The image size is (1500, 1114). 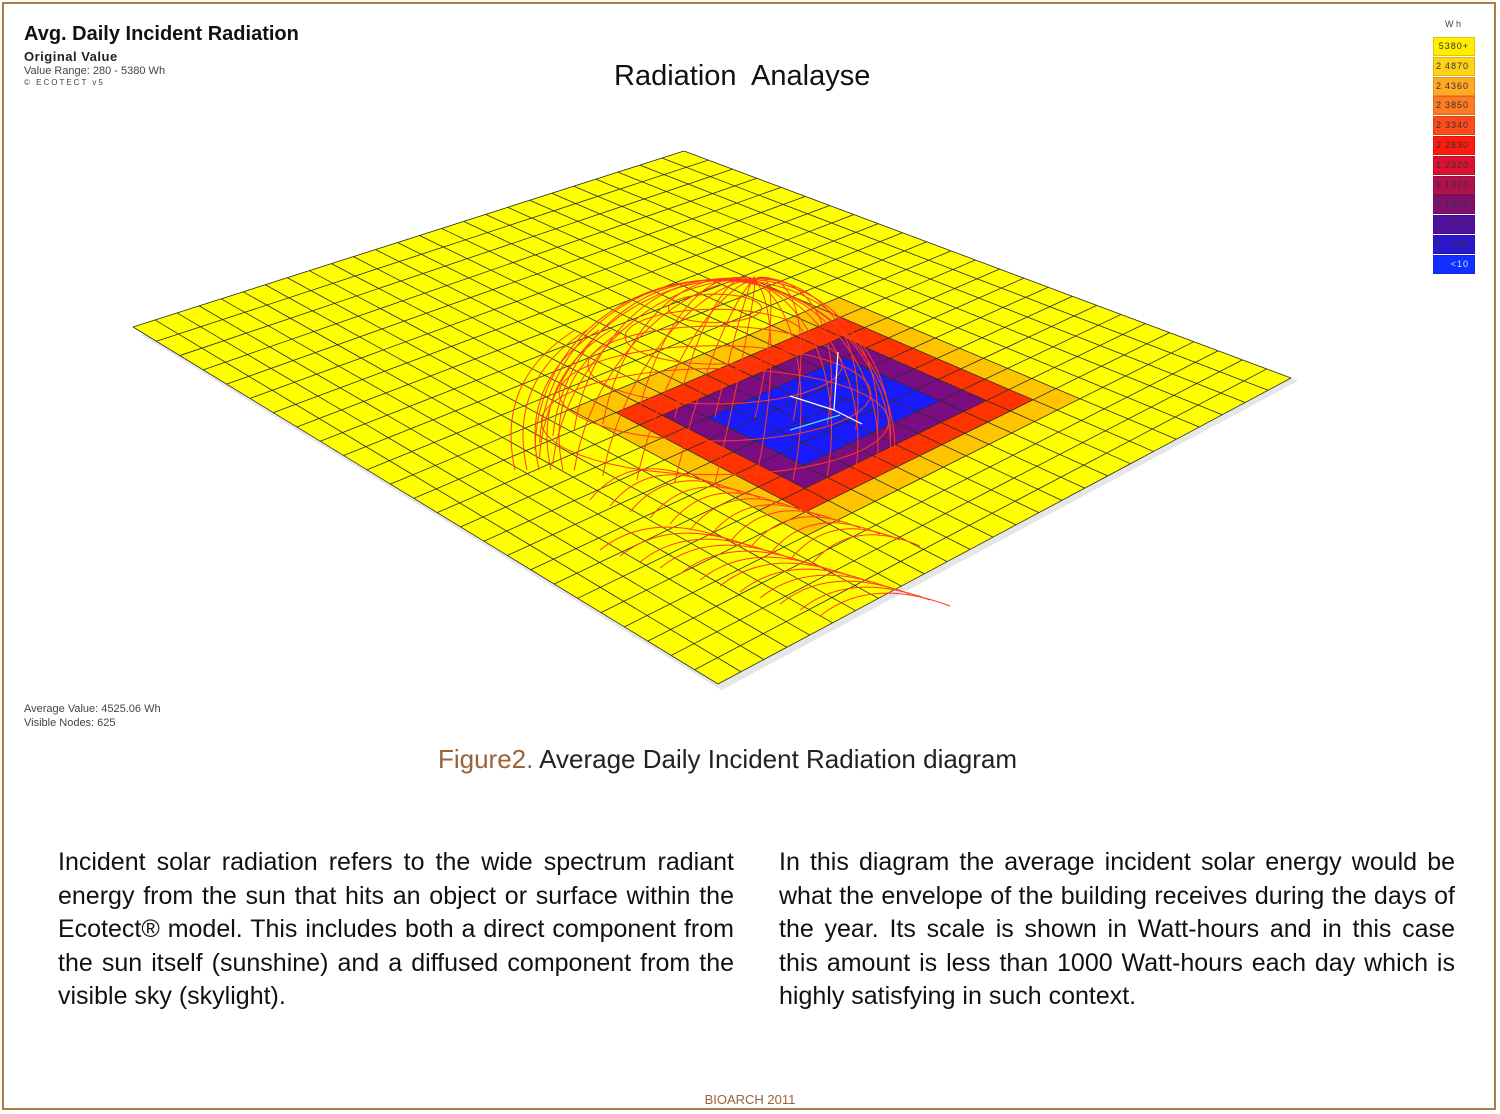 I want to click on legend-cell: 2 4870, so click(x=1454, y=66).